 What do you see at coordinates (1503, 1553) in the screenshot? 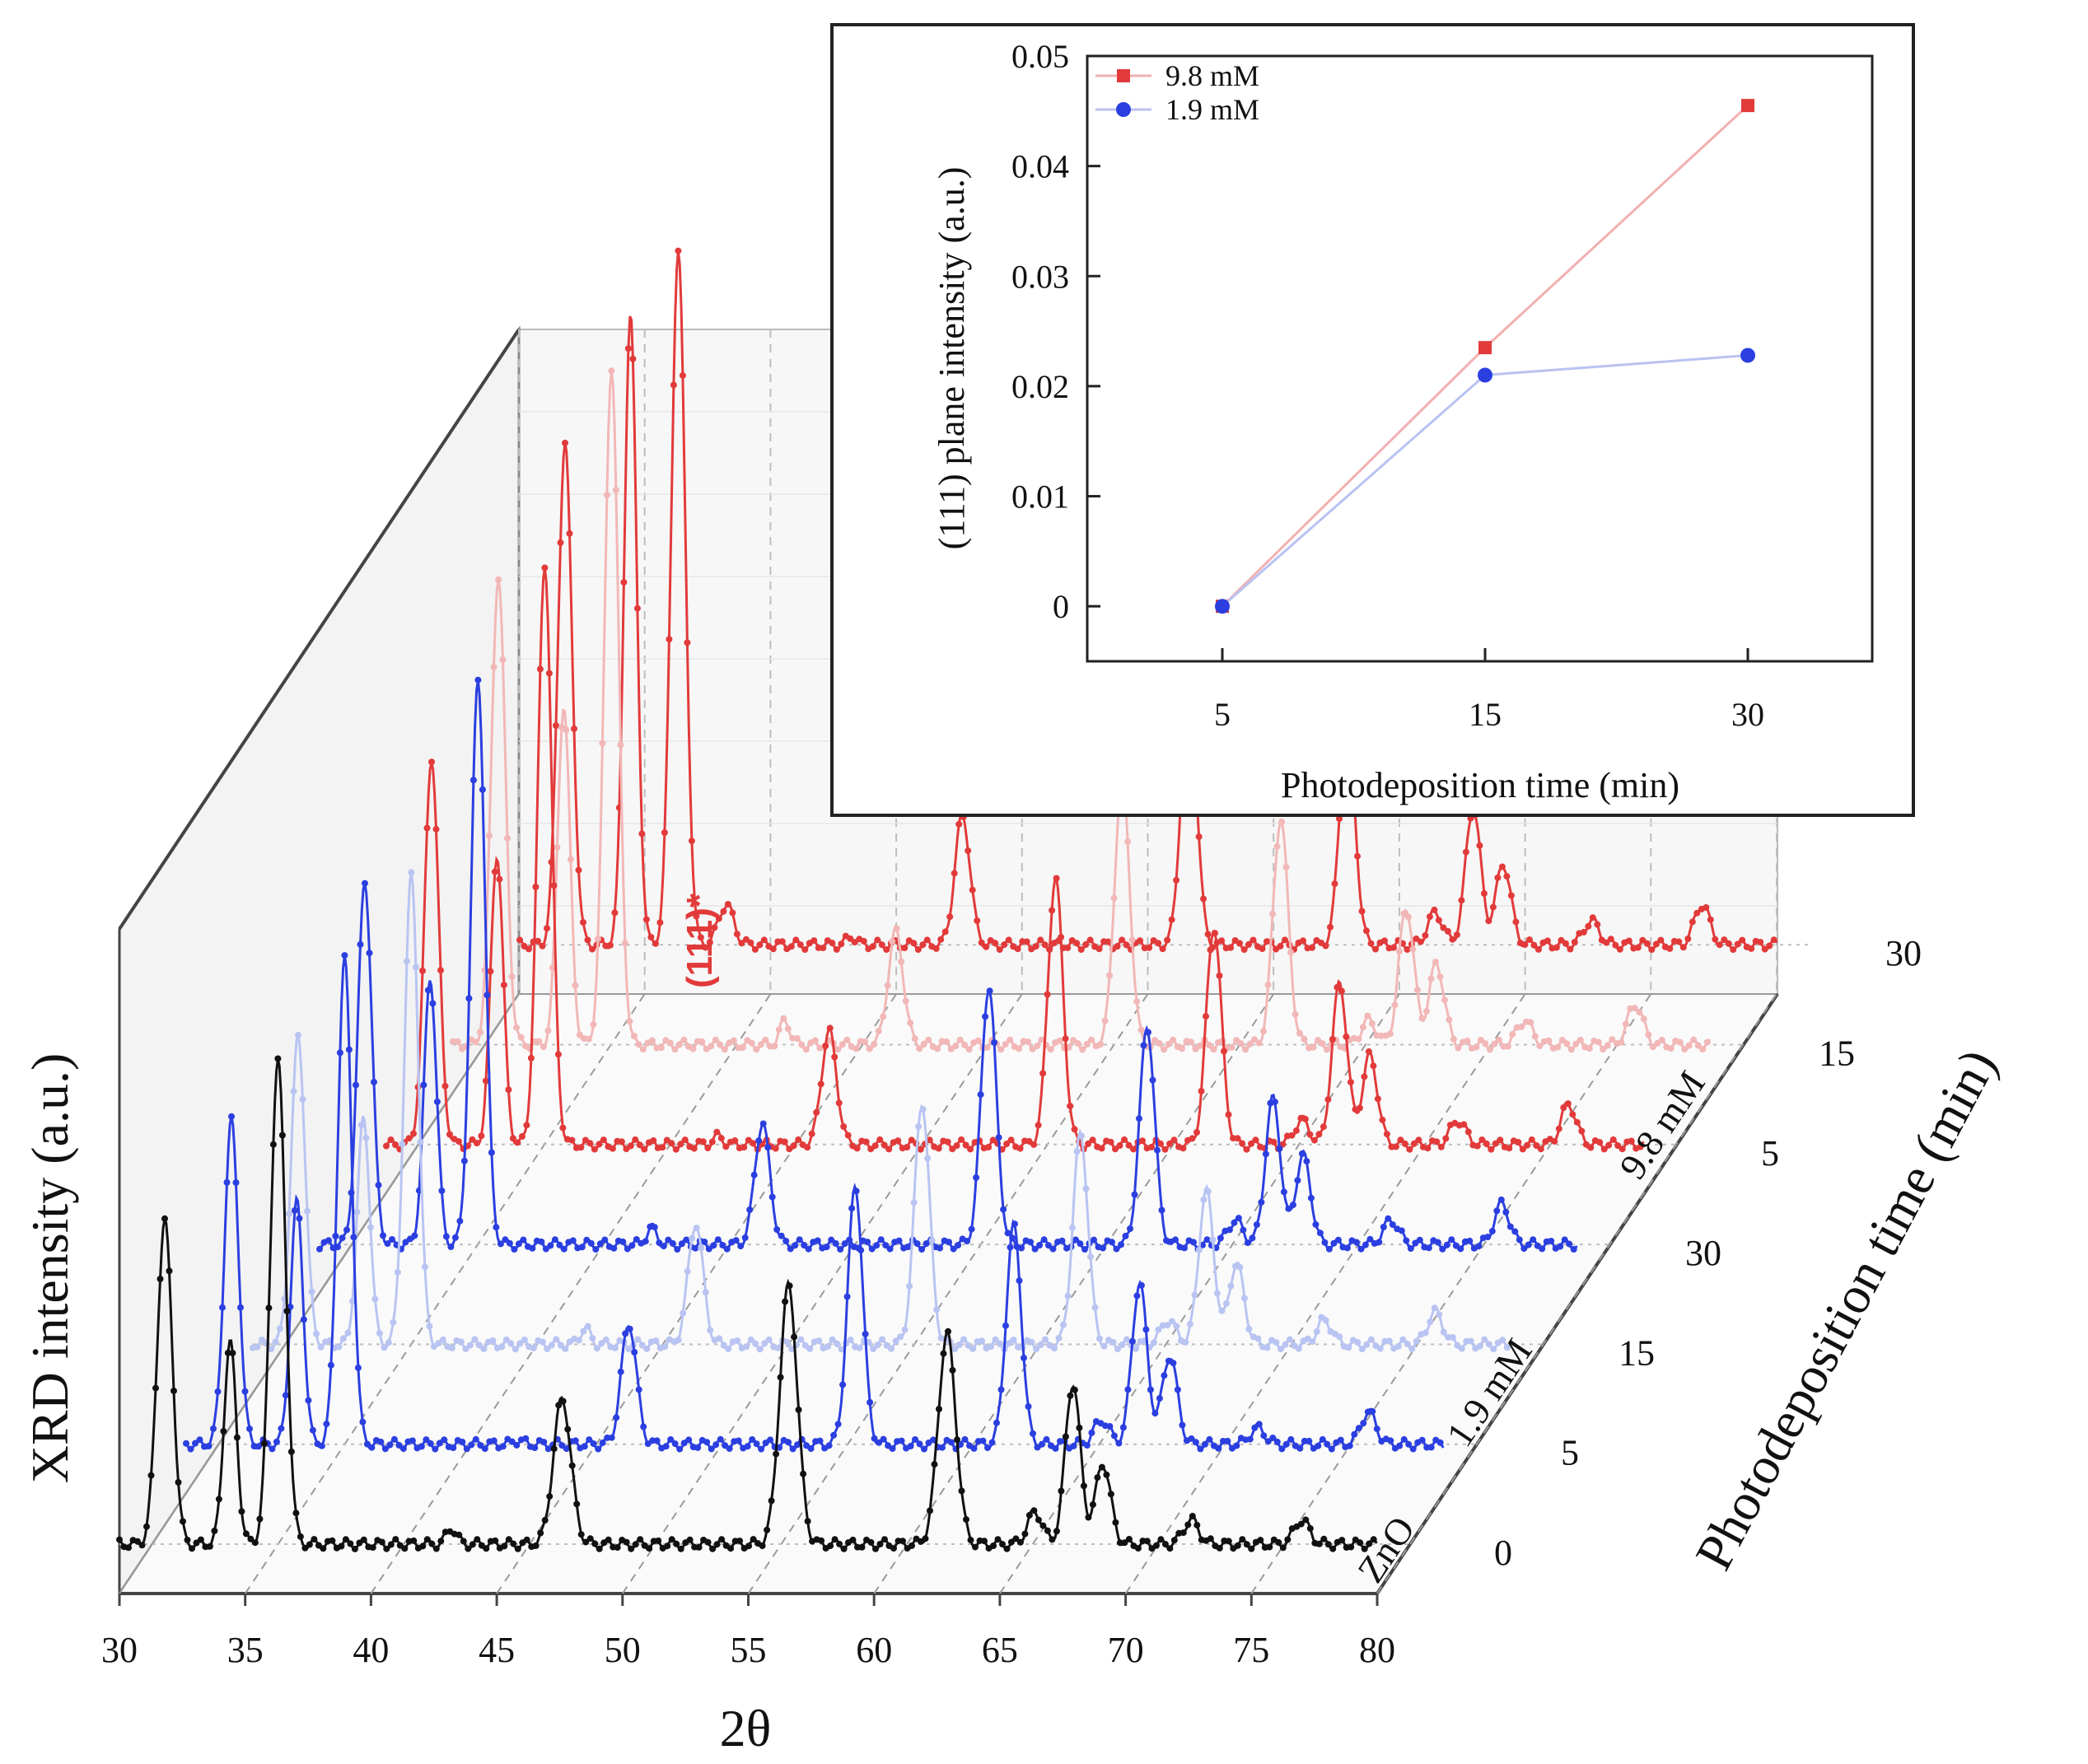
I see `time-label: 0` at bounding box center [1503, 1553].